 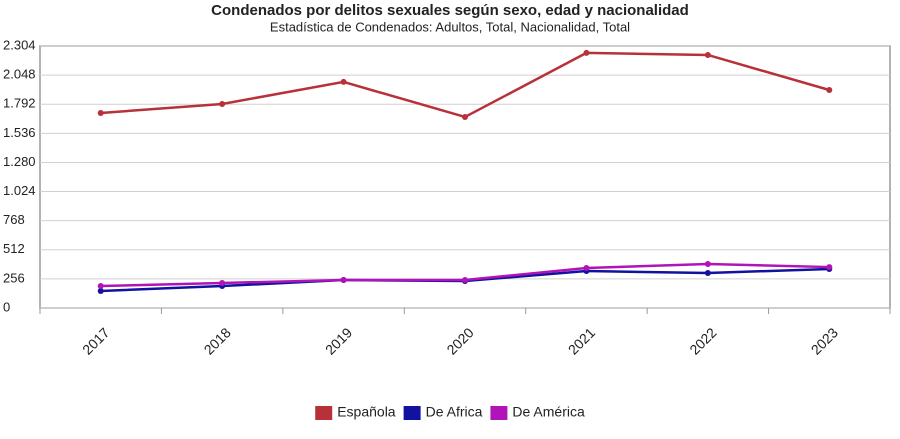 What do you see at coordinates (95, 340) in the screenshot?
I see `x-tick-label: 2017` at bounding box center [95, 340].